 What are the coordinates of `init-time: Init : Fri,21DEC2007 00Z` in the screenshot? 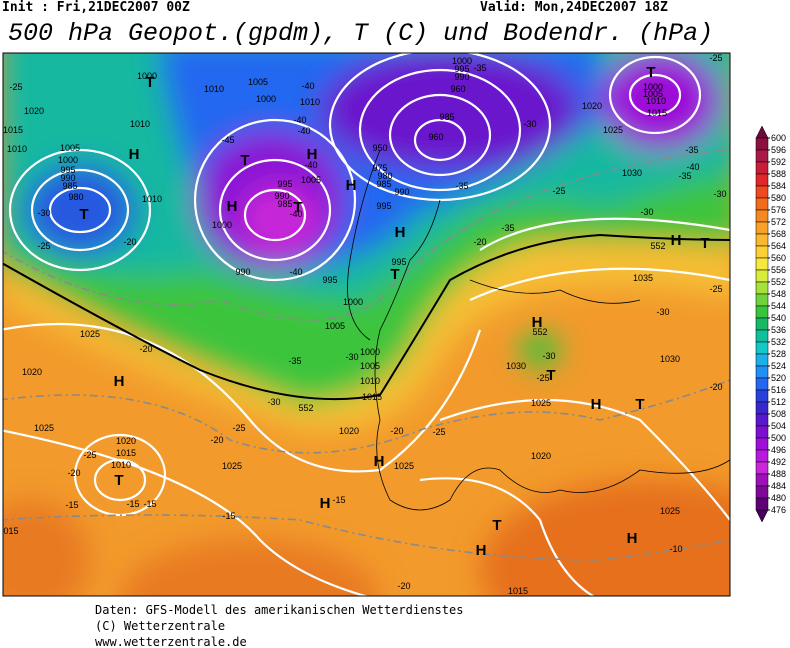 It's located at (96, 7).